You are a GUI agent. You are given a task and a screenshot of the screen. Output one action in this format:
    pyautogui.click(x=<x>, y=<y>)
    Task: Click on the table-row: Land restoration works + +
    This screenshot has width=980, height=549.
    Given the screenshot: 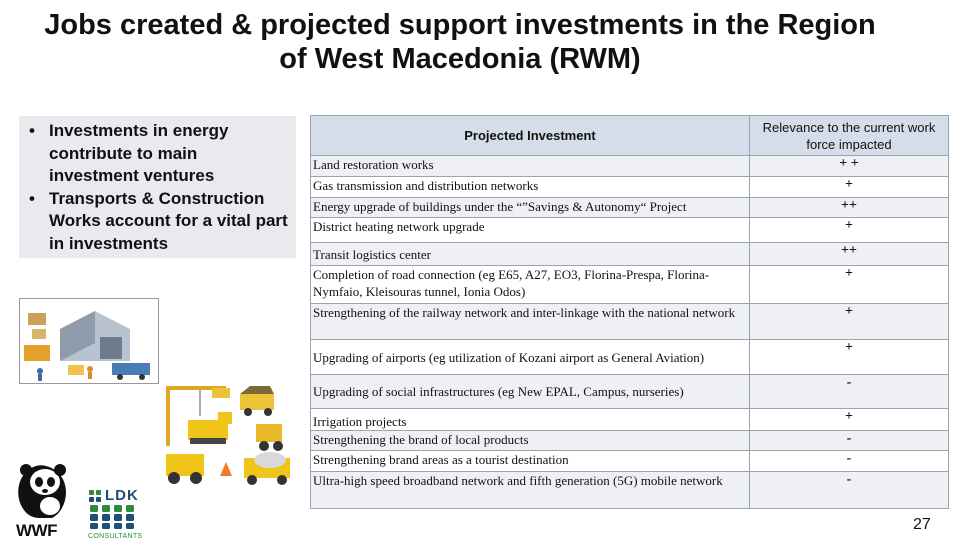 What is the action you would take?
    pyautogui.click(x=629, y=166)
    